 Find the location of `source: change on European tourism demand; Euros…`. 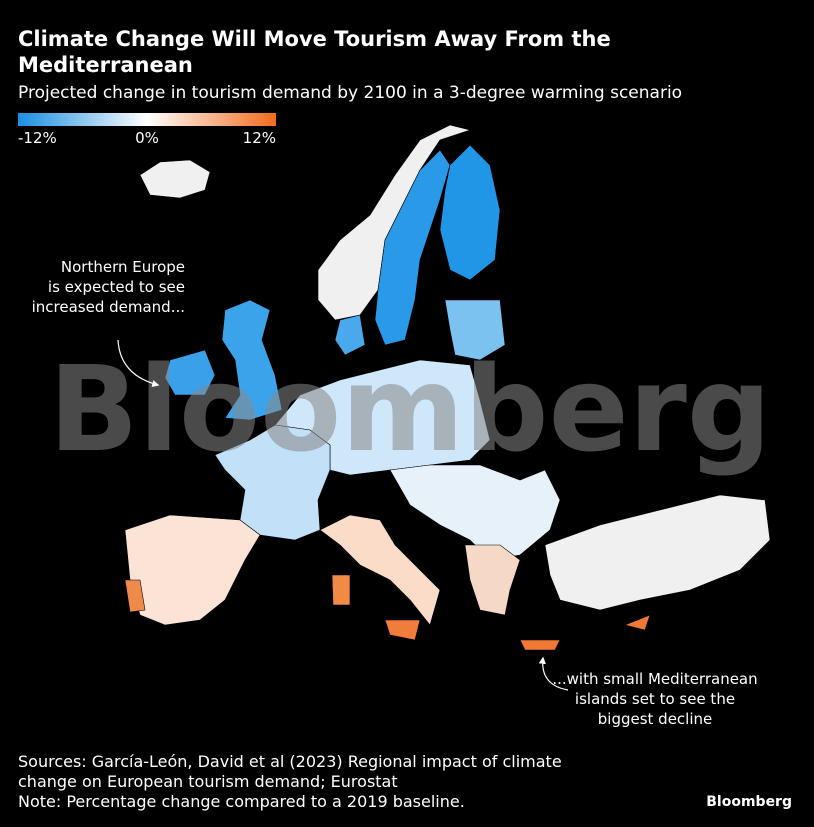

source: change on European tourism demand; Euros… is located at coordinates (208, 781).